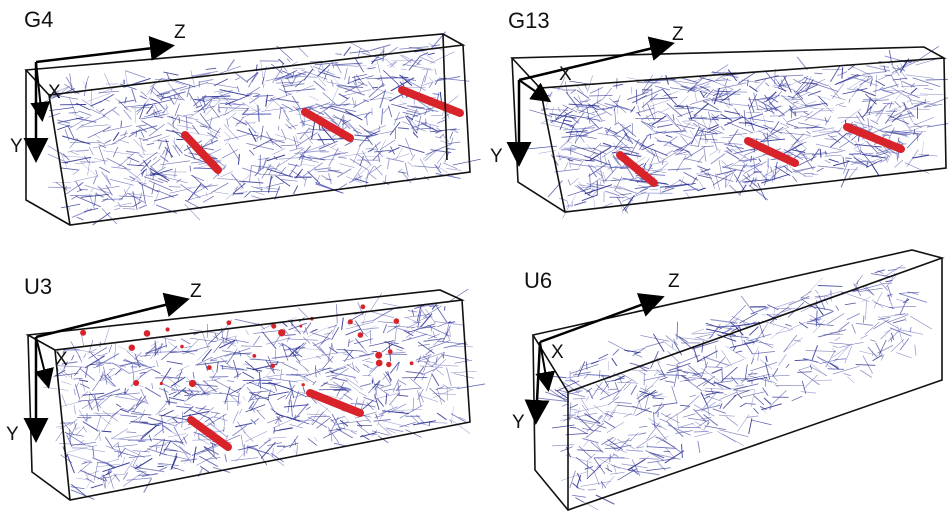  What do you see at coordinates (38, 286) in the screenshot?
I see `panel-title: U3` at bounding box center [38, 286].